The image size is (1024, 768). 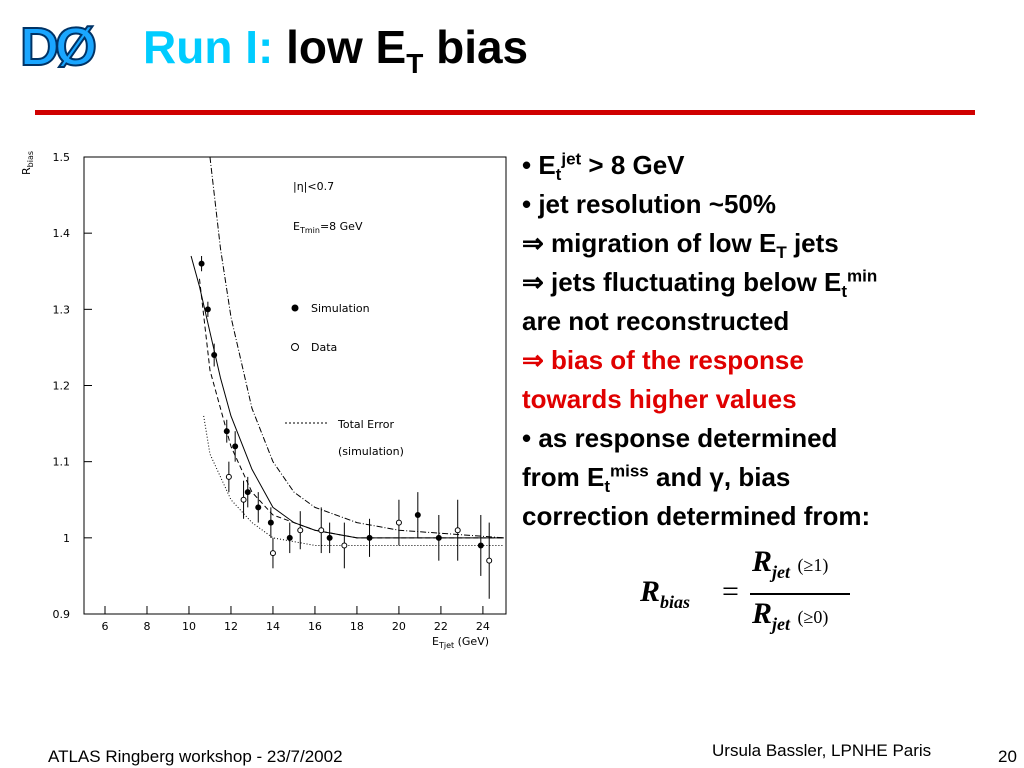 I want to click on legend-data: Data, so click(x=324, y=347).